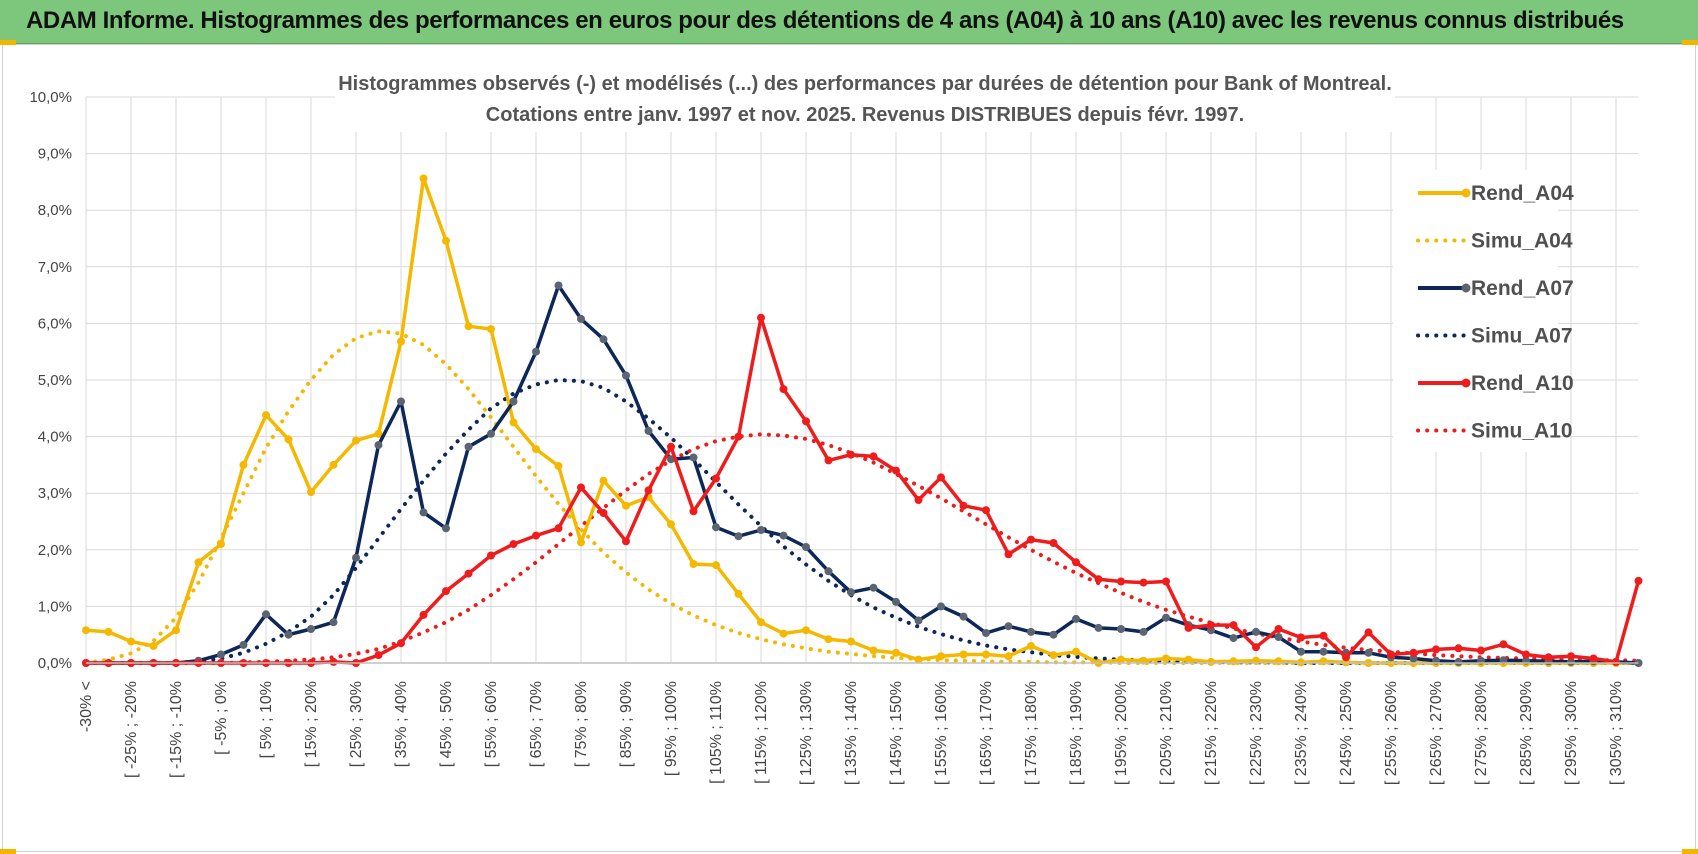 The width and height of the screenshot is (1698, 854). Describe the element at coordinates (221, 718) in the screenshot. I see `x-tick-label: [ -5% ; 0%` at that location.